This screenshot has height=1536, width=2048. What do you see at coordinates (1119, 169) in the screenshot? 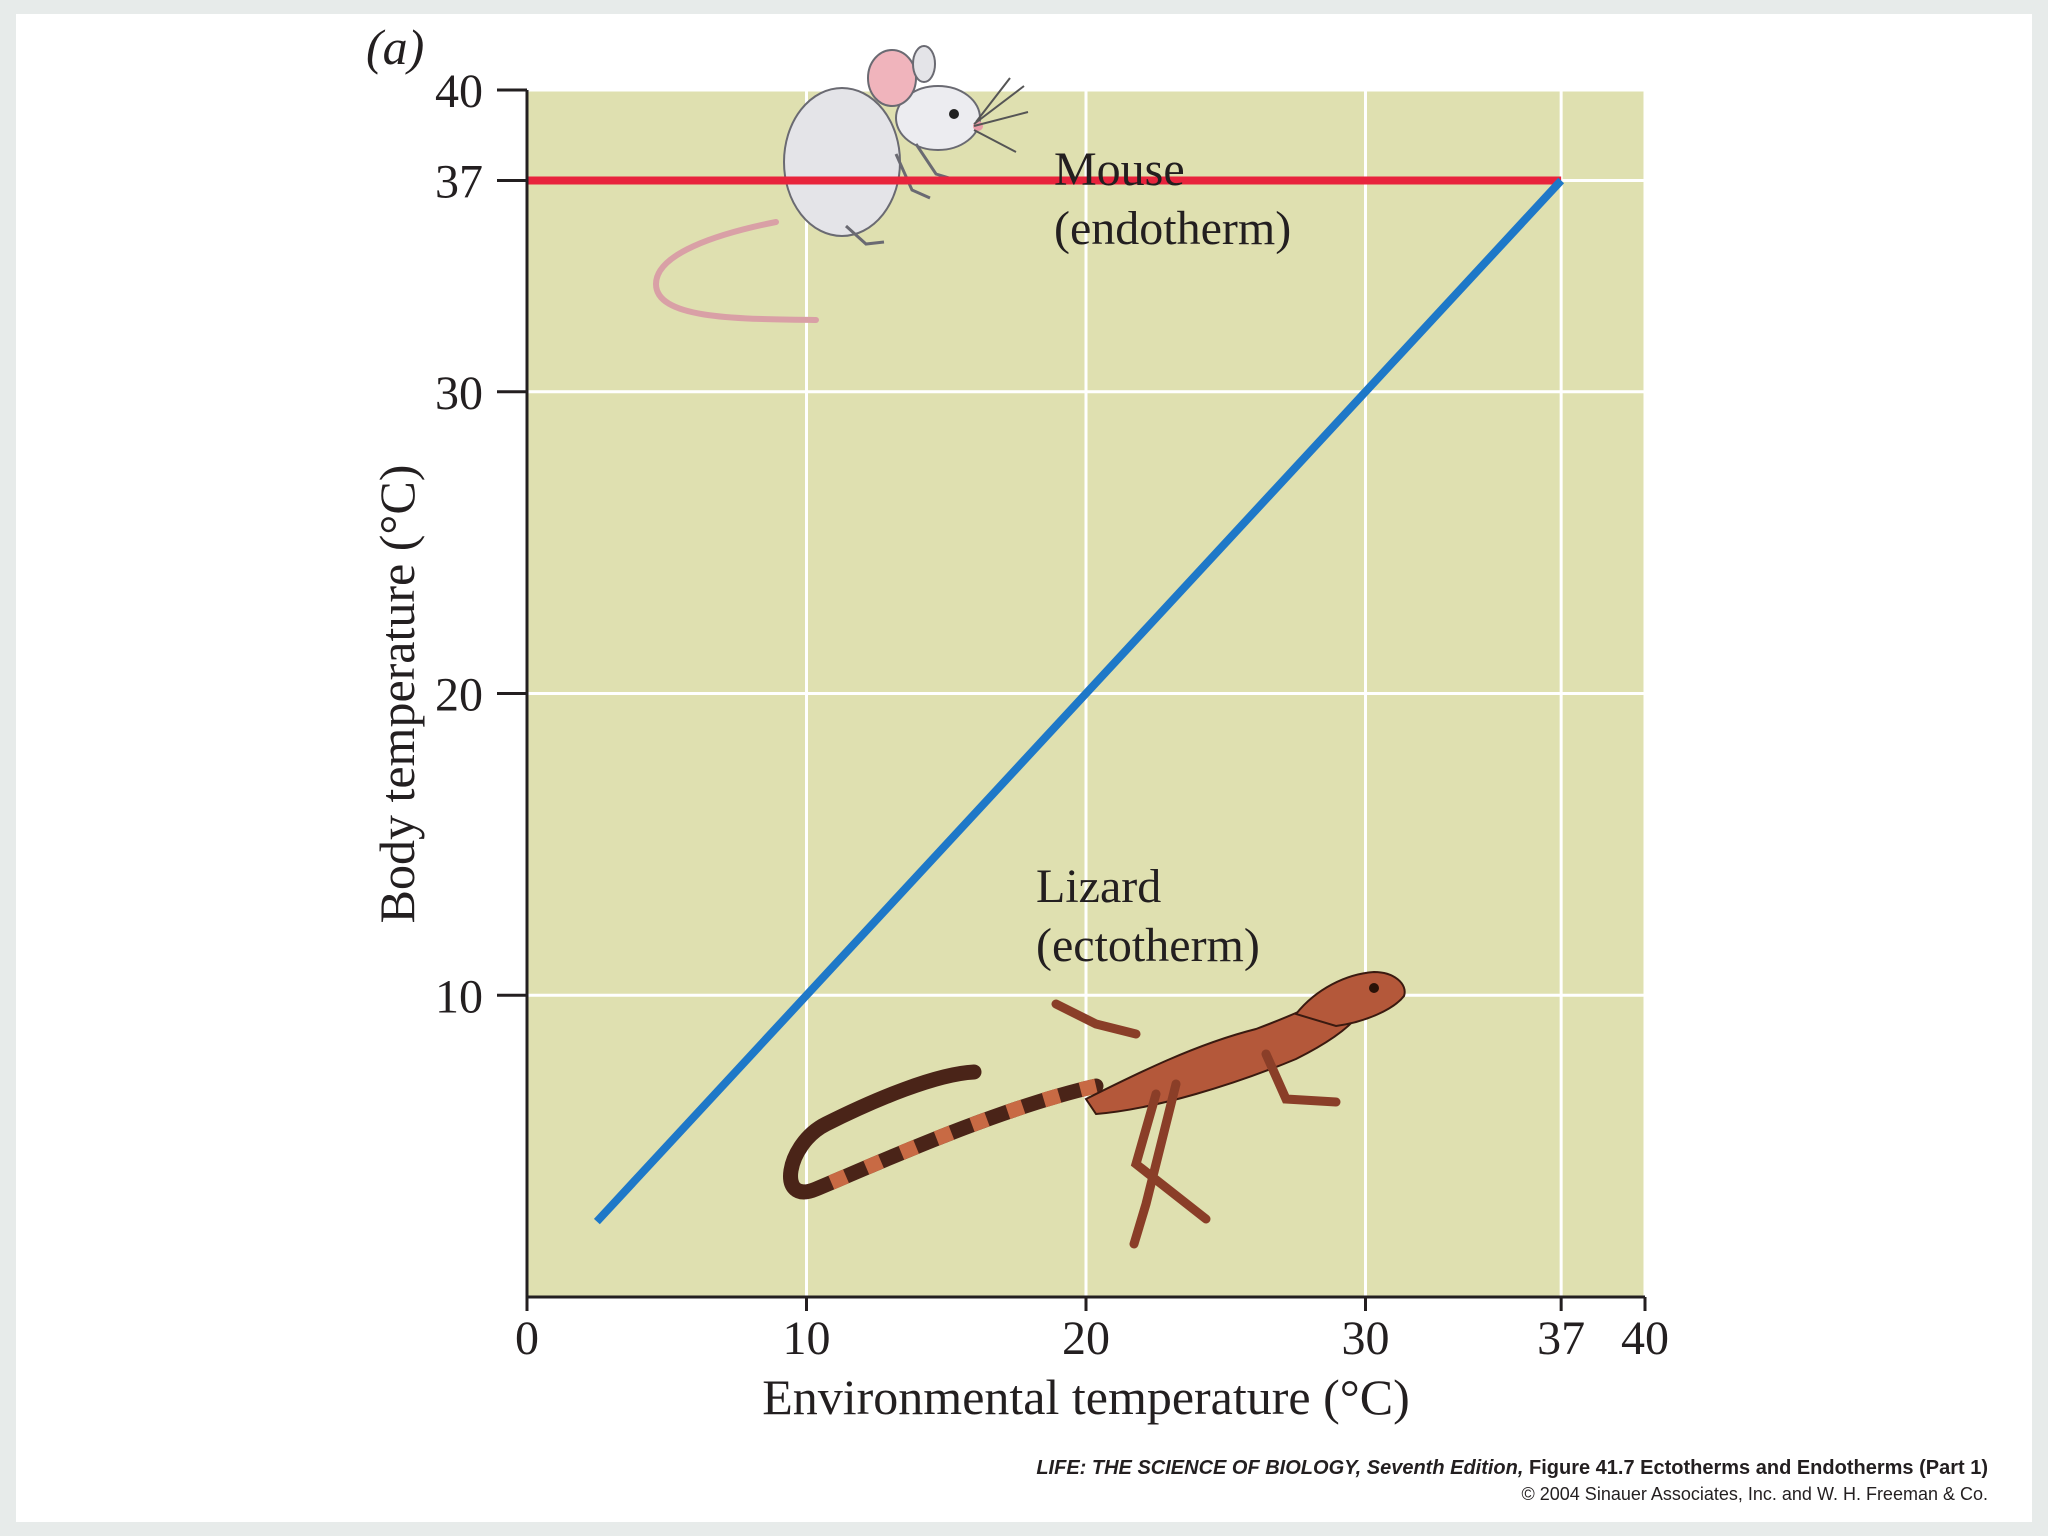
I see `mouse-label: Mouse` at bounding box center [1119, 169].